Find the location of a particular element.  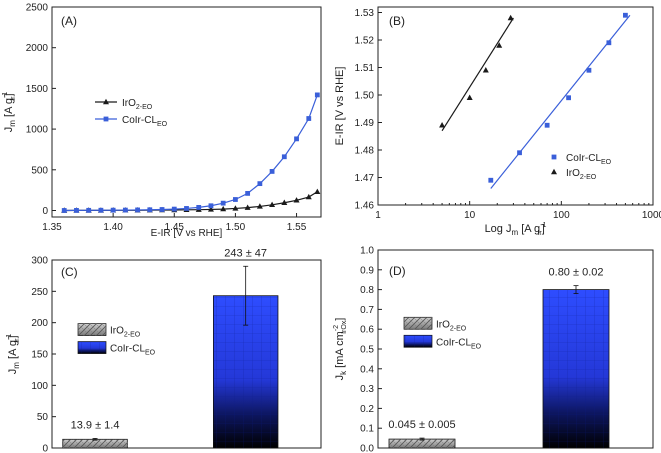

y-tick-label: 1.52 is located at coordinates (365, 41).